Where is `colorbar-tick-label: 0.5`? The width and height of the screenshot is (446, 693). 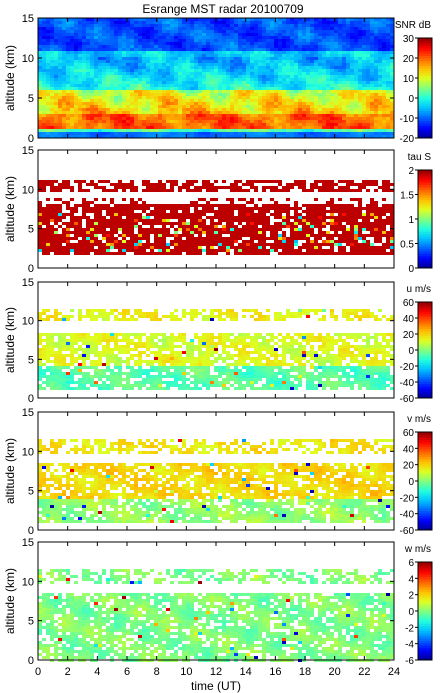 colorbar-tick-label: 0.5 is located at coordinates (407, 245).